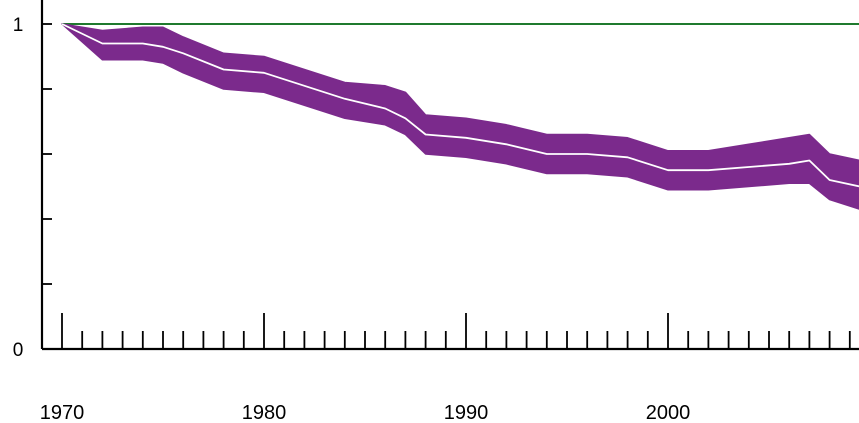 The image size is (859, 423). I want to click on x-tick-label: 1990, so click(466, 412).